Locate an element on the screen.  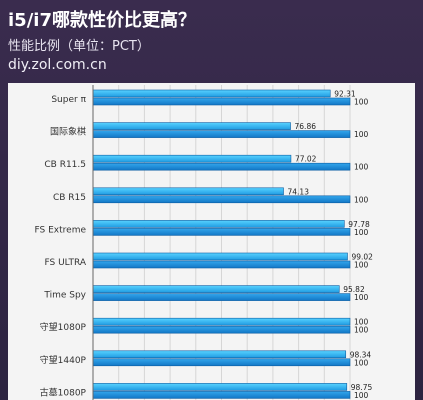
category-label: FS ULTRA is located at coordinates (66, 263).